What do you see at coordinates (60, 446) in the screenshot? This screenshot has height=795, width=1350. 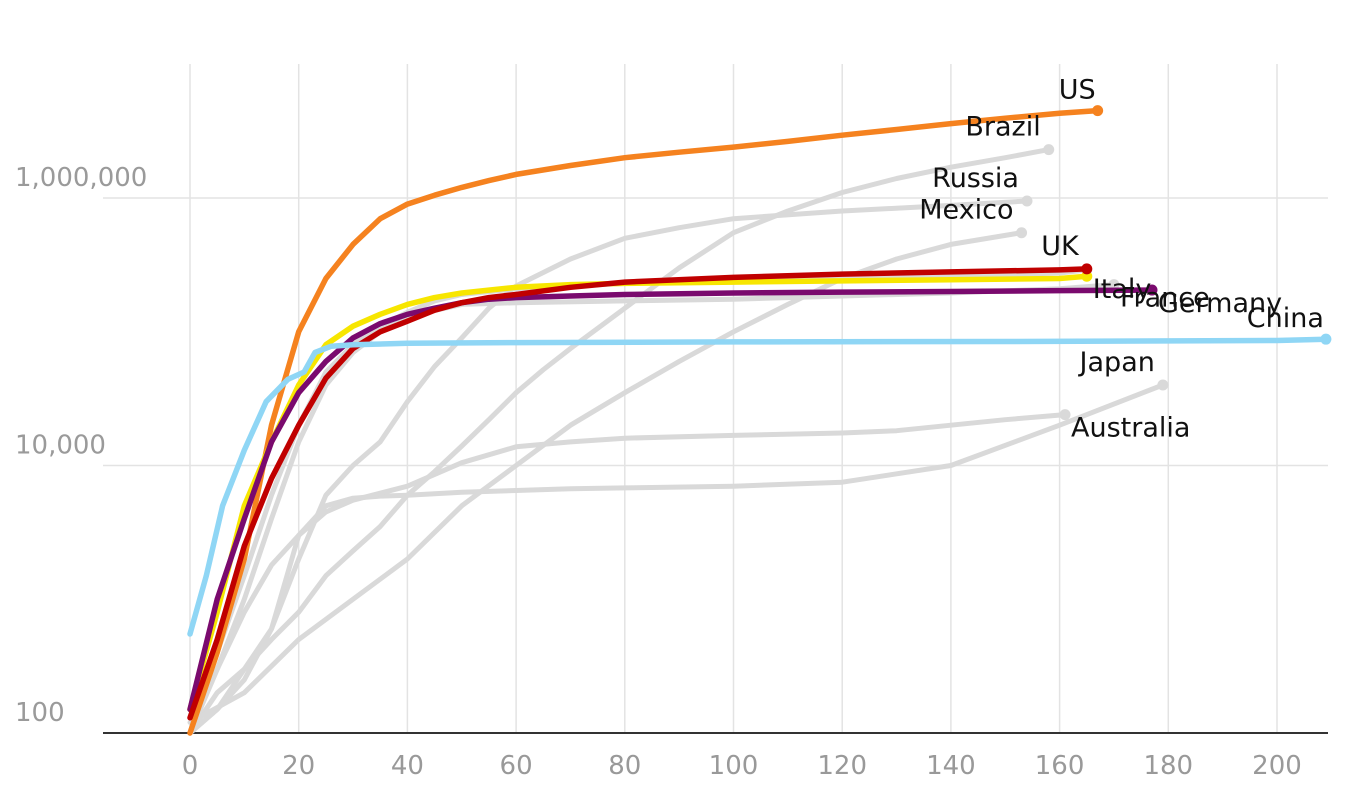 I see `y-tick-label: 10,000` at bounding box center [60, 446].